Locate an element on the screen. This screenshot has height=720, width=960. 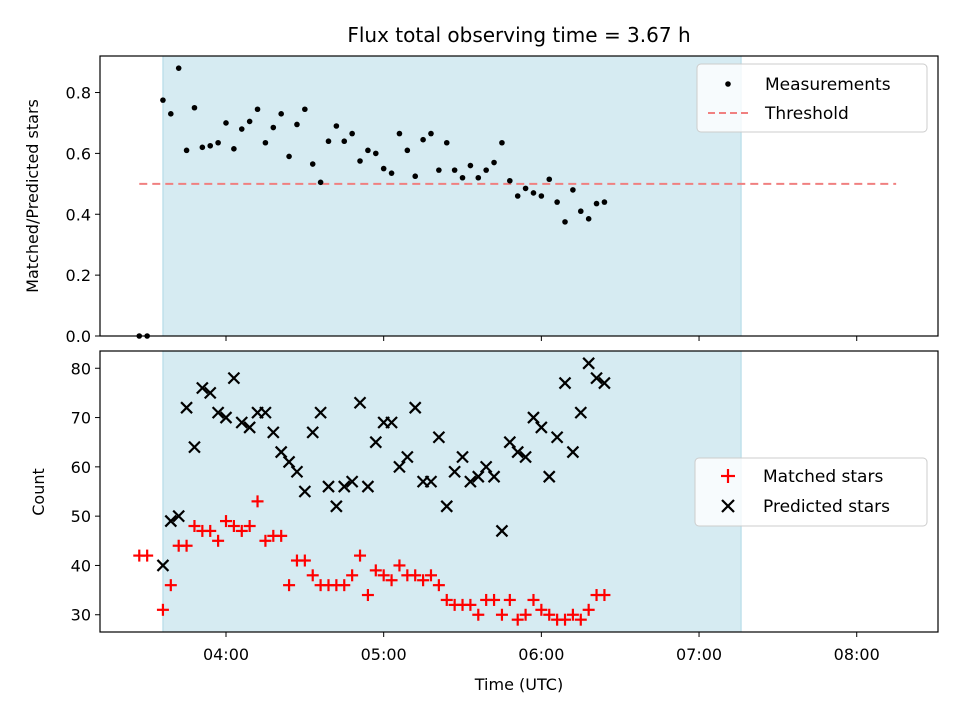
legend-threshold-label: Threshold is located at coordinates (806, 114).